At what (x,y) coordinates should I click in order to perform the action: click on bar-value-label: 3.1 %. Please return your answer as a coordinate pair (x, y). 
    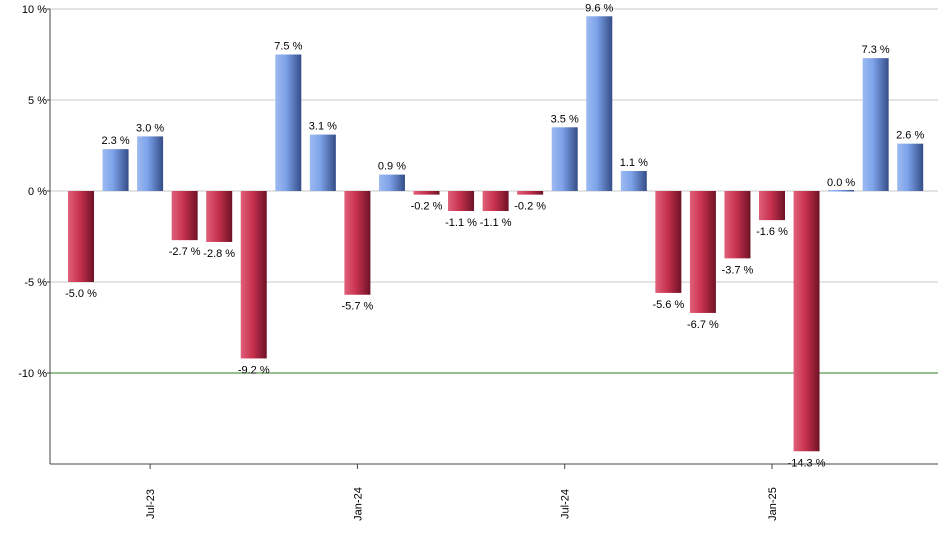
    Looking at the image, I should click on (323, 127).